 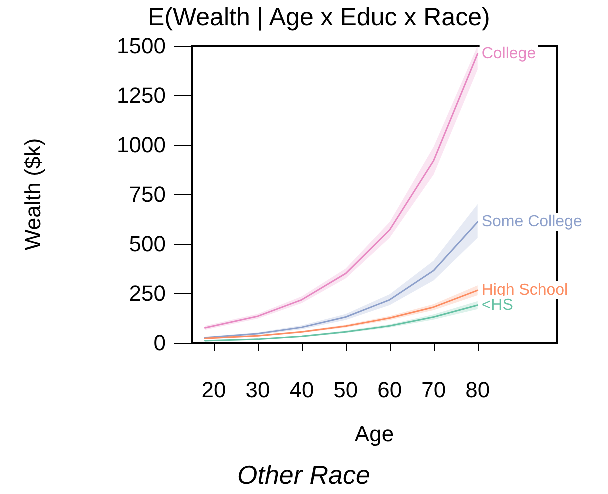 What do you see at coordinates (346, 390) in the screenshot?
I see `x-tick-label: 50` at bounding box center [346, 390].